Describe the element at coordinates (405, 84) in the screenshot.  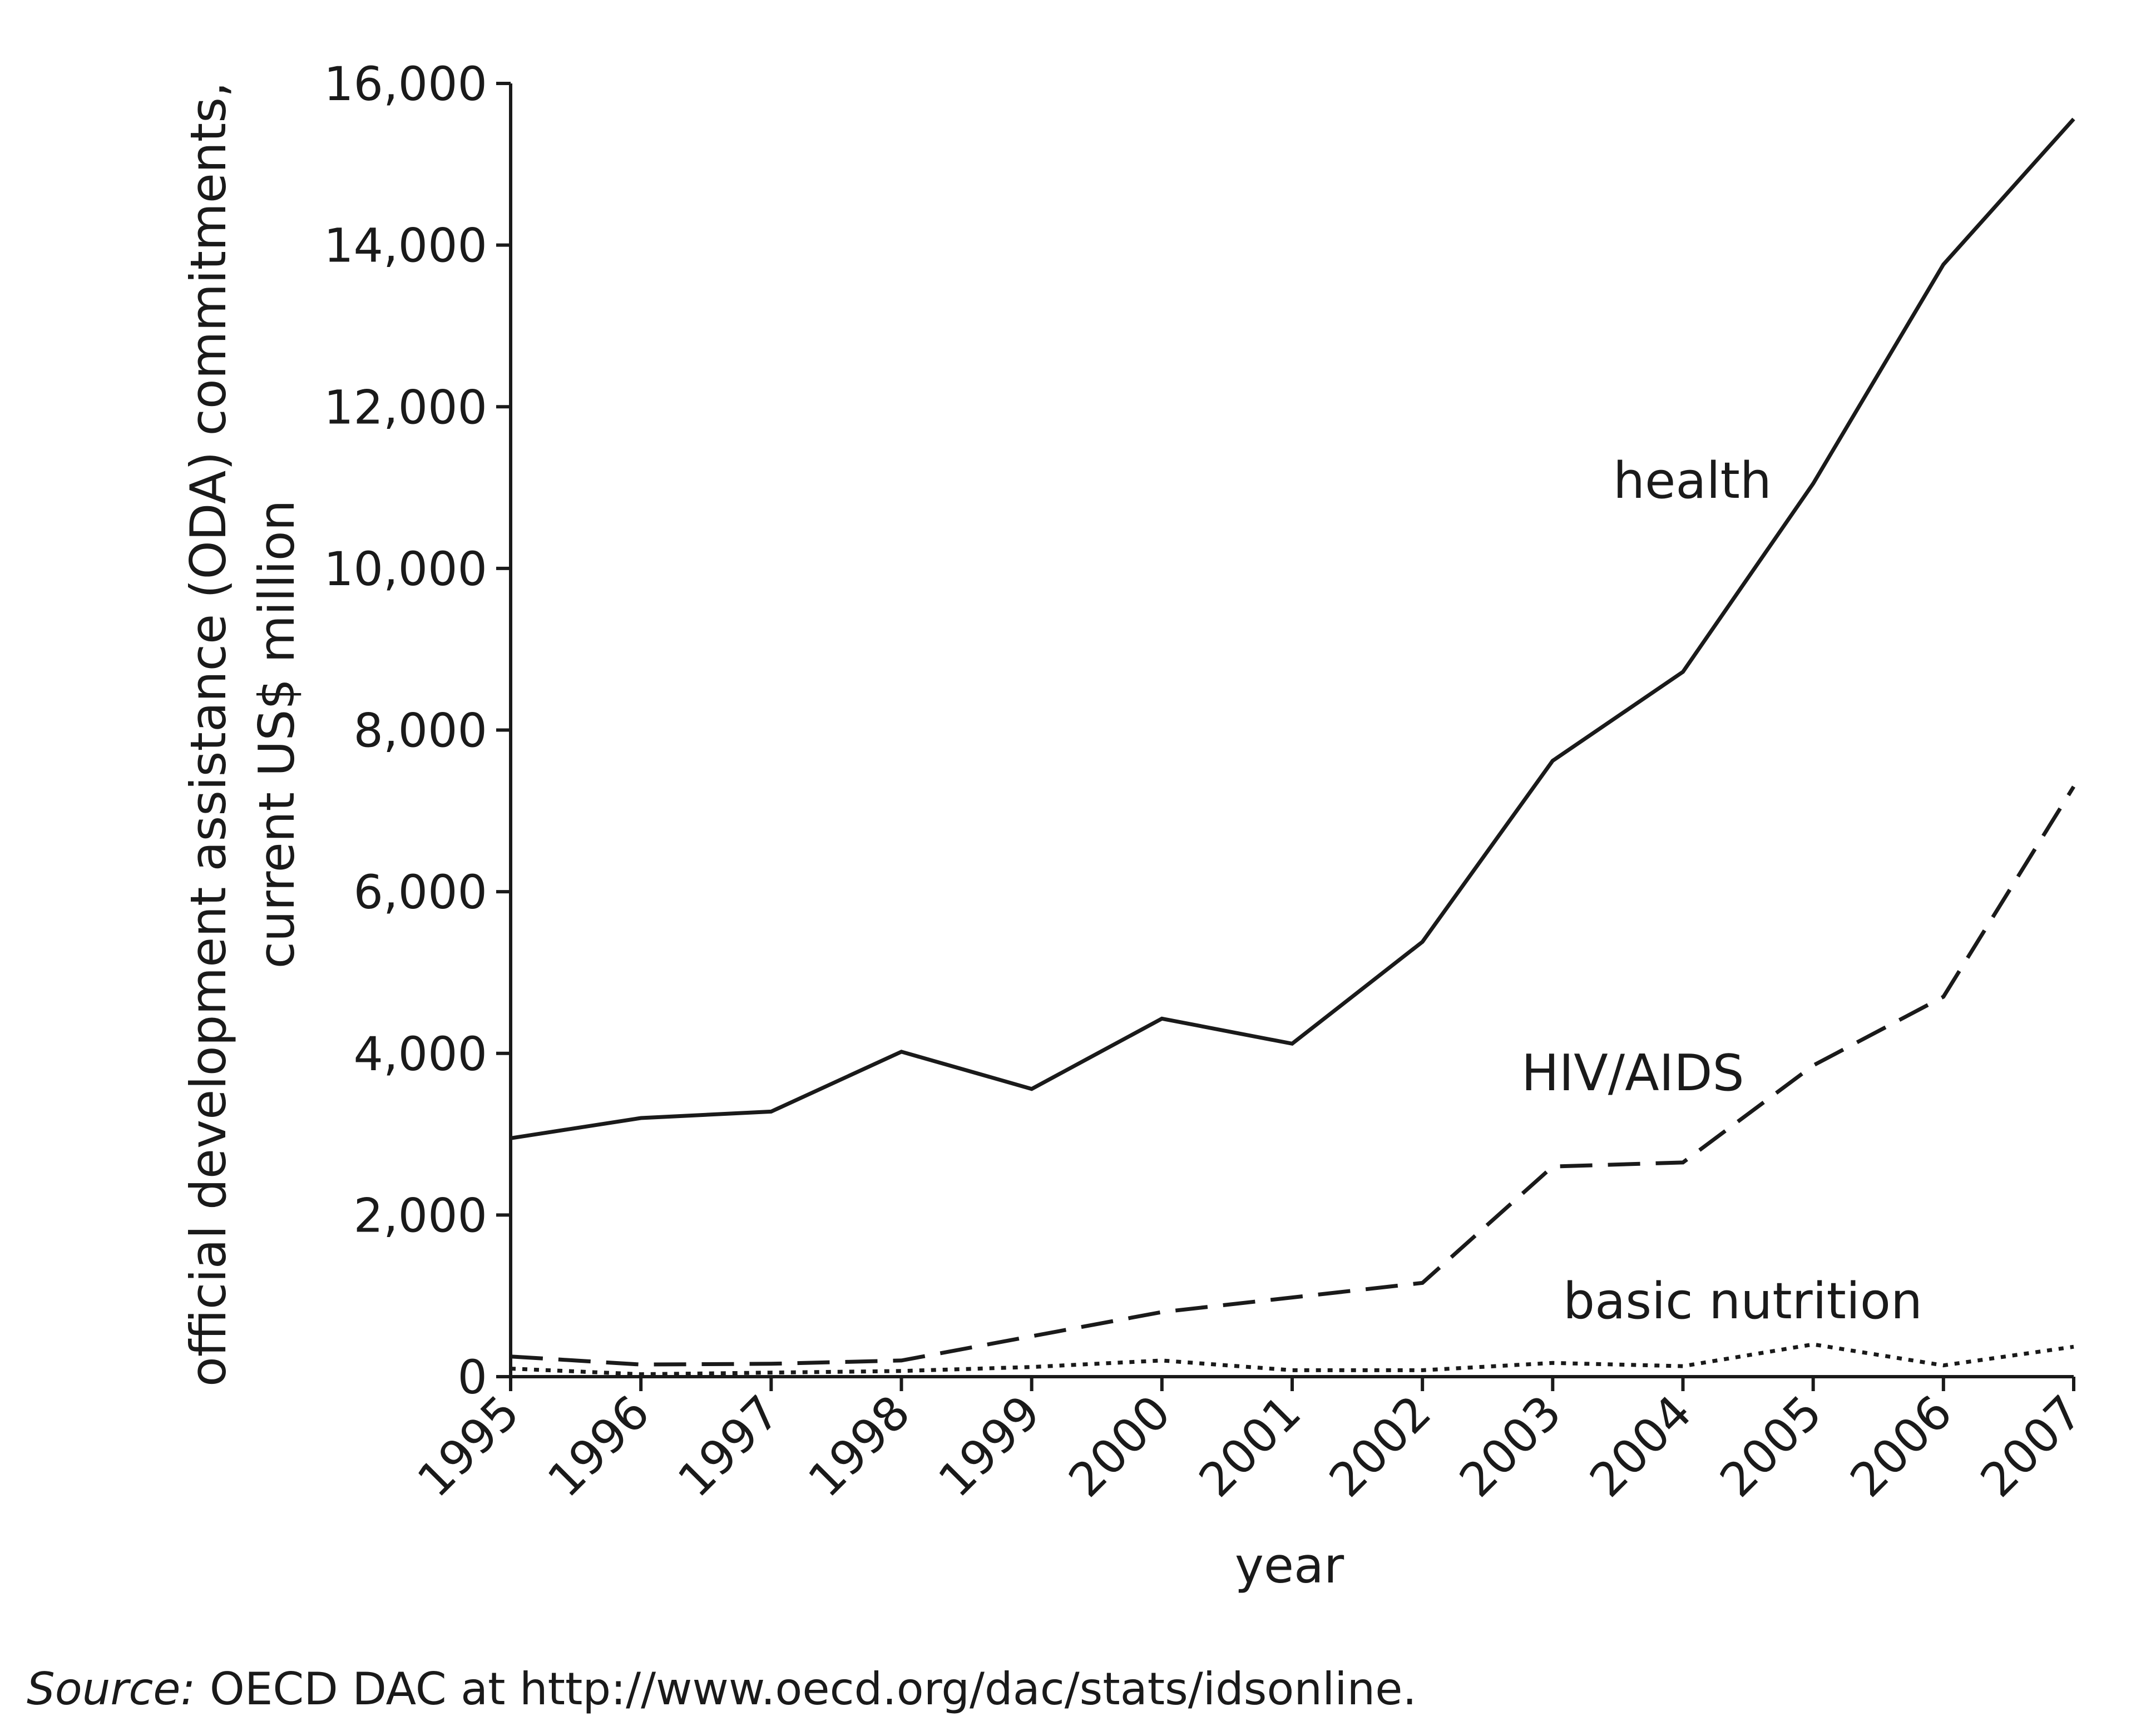
I see `y-tick-label: 16,000` at that location.